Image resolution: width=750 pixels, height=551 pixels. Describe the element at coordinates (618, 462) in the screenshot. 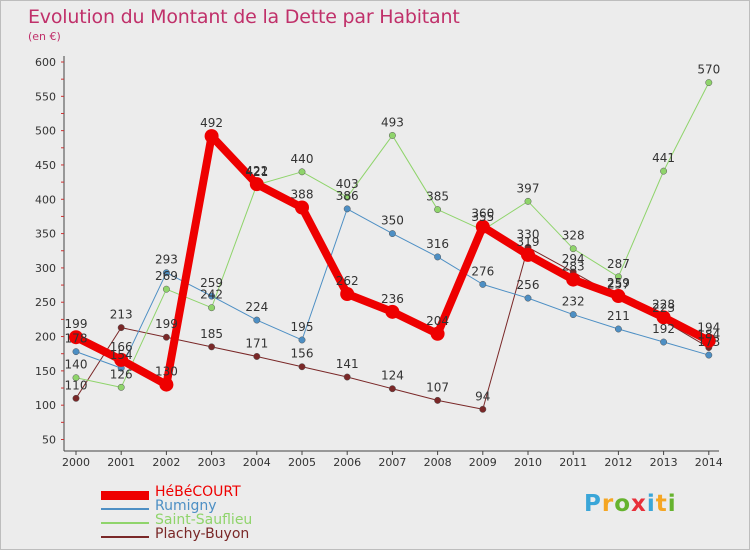

I see `x-tick-label: 2012` at that location.